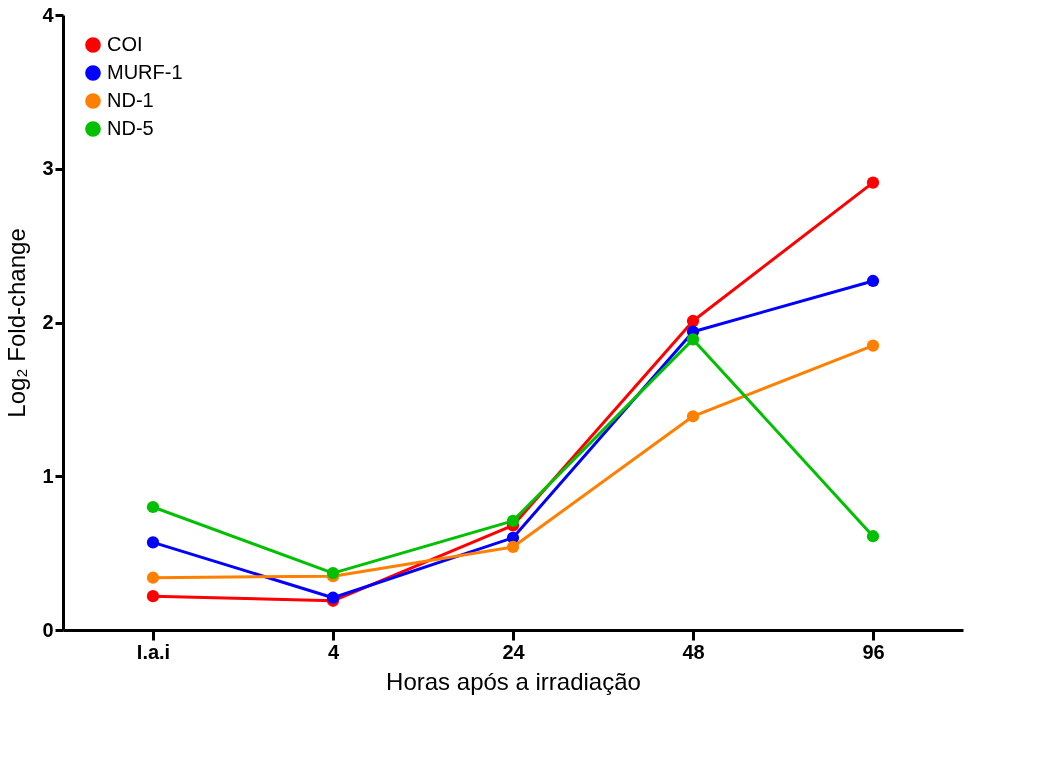  Describe the element at coordinates (514, 651) in the screenshot. I see `x-tick-label: 24` at that location.